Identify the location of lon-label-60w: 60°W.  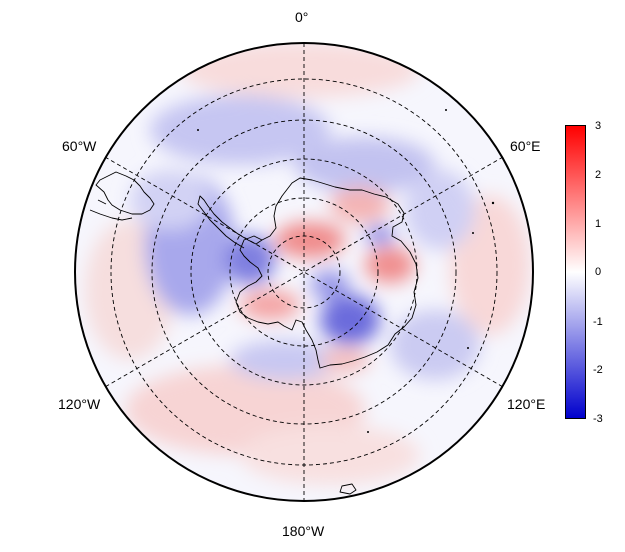
(79, 146).